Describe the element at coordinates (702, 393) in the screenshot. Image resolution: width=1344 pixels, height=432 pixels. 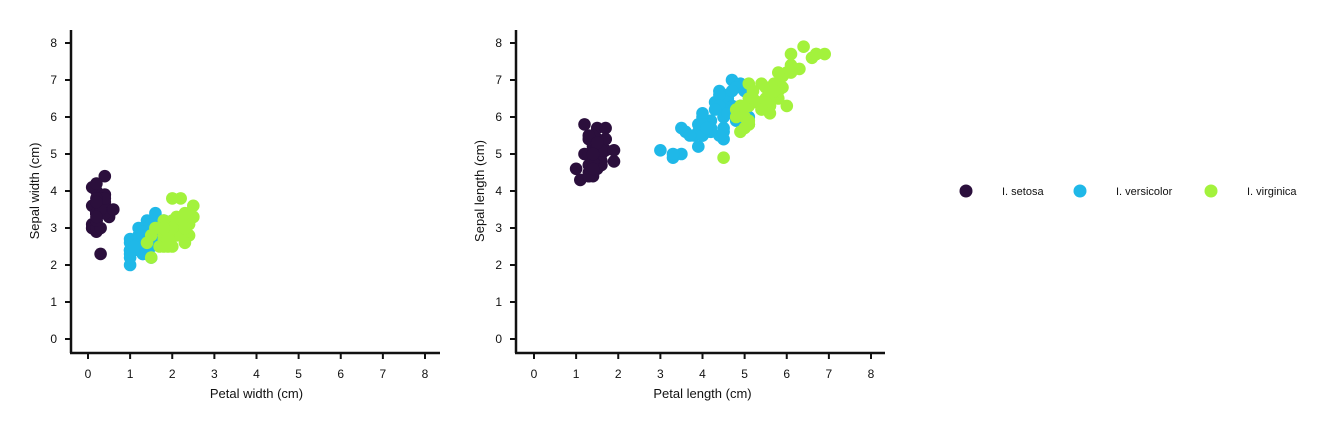
I see `x-axis-label: Petal length (cm)` at that location.